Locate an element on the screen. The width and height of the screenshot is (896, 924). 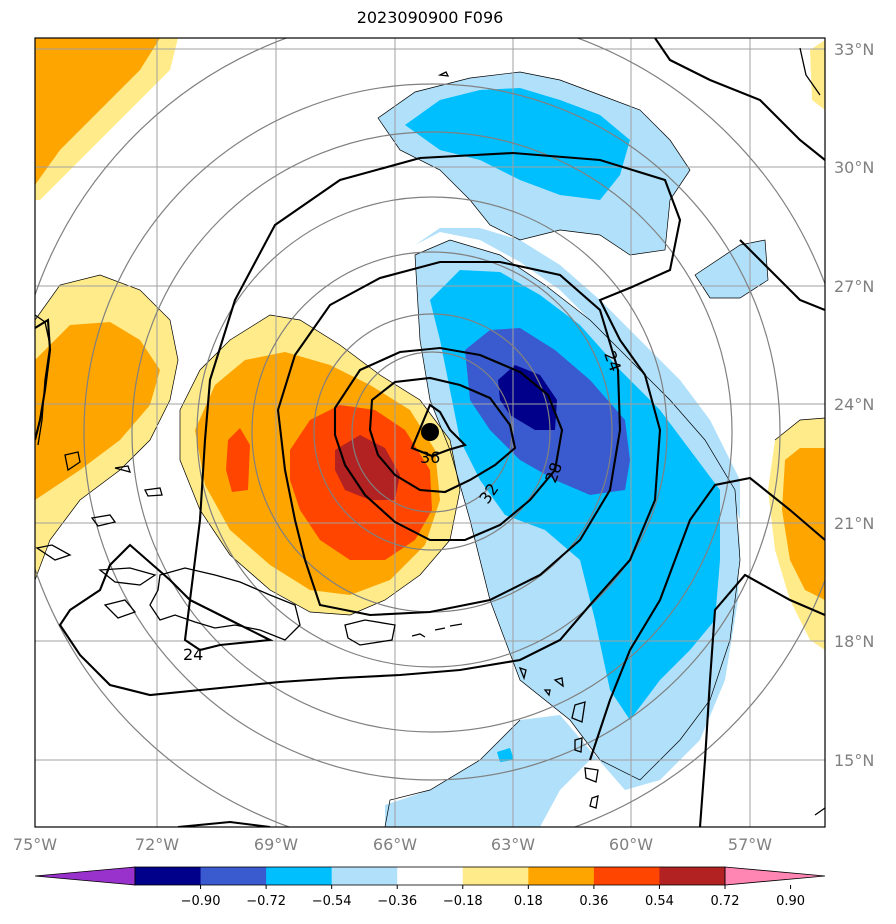
jamaica is located at coordinates (120, 609).